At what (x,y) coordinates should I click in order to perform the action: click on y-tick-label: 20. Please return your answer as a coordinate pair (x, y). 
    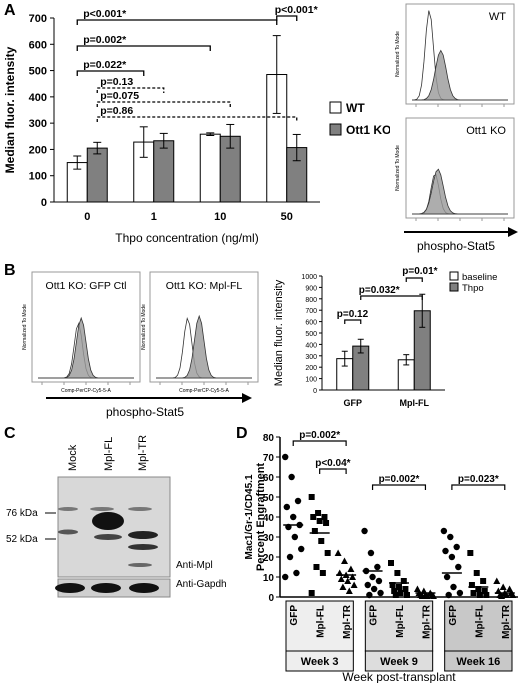
    Looking at the image, I should click on (269, 558).